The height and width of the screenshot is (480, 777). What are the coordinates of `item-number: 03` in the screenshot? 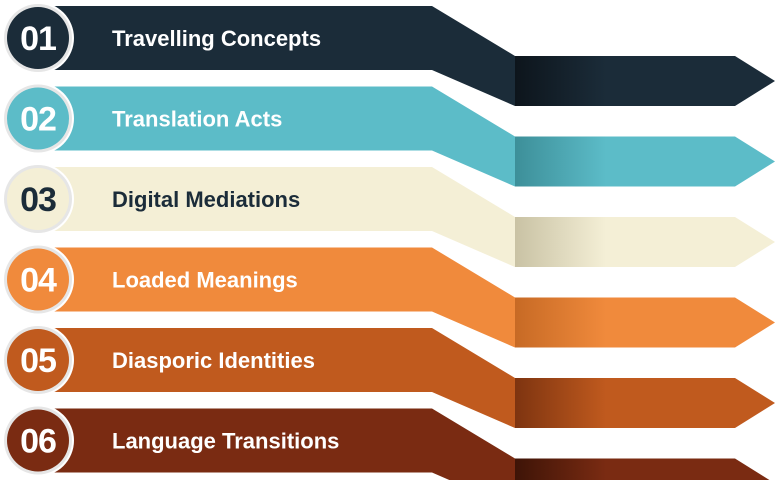 It's located at (38, 200).